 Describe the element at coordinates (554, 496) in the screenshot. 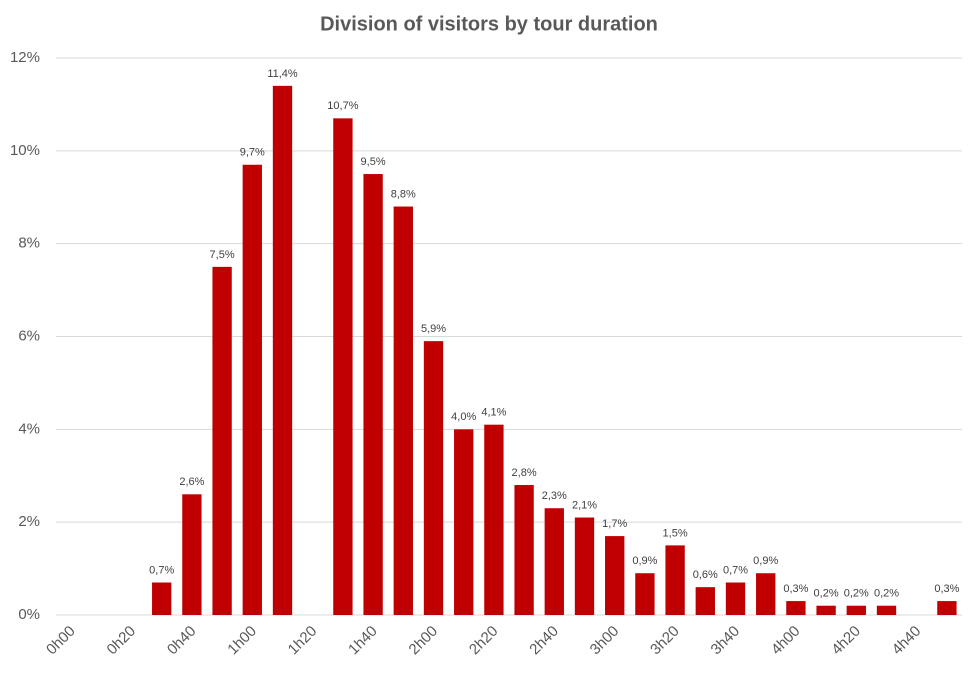

I see `data-label: 2,3%` at that location.